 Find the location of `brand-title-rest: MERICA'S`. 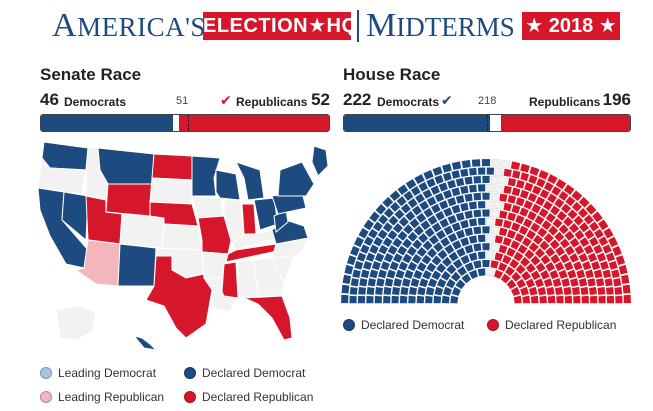

brand-title-rest: MERICA'S is located at coordinates (141, 27).